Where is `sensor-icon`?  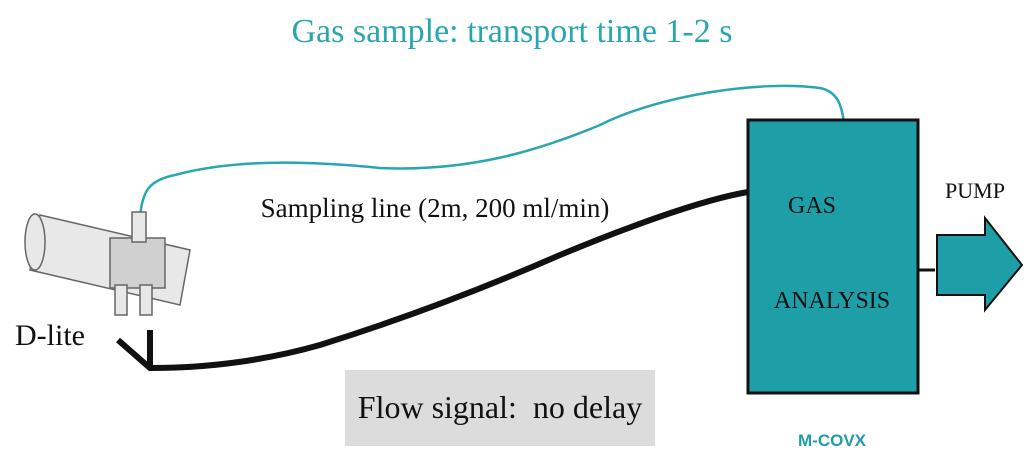
sensor-icon is located at coordinates (107, 263).